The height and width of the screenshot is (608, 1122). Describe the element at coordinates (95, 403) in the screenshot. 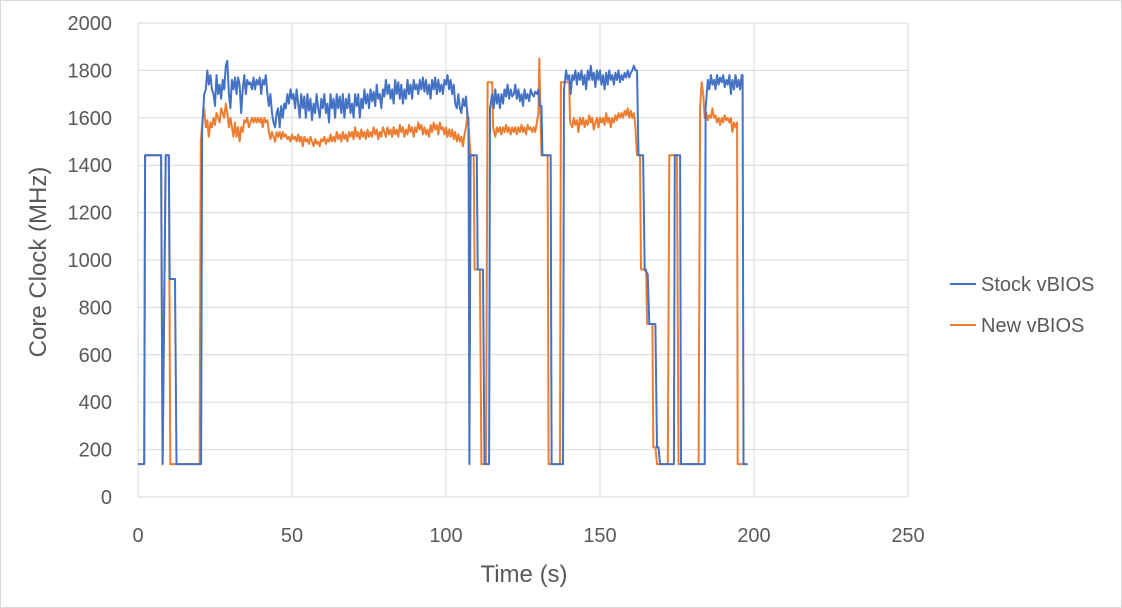

I see `y-tick-label: 400` at that location.